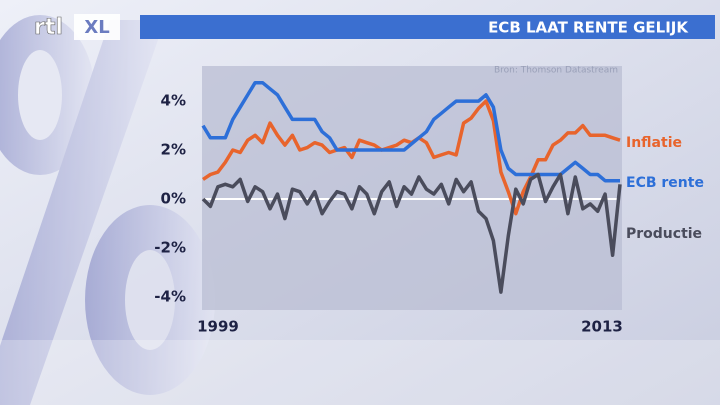 The height and width of the screenshot is (409, 720). What do you see at coordinates (218, 327) in the screenshot?
I see `x-tick-label: 1999` at bounding box center [218, 327].